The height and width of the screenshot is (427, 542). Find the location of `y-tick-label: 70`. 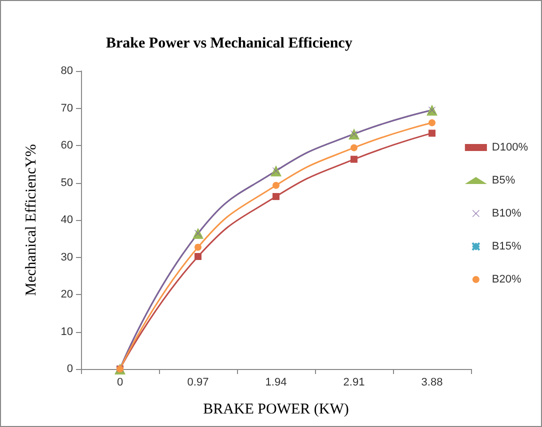

y-tick-label: 70 is located at coordinates (66, 108).